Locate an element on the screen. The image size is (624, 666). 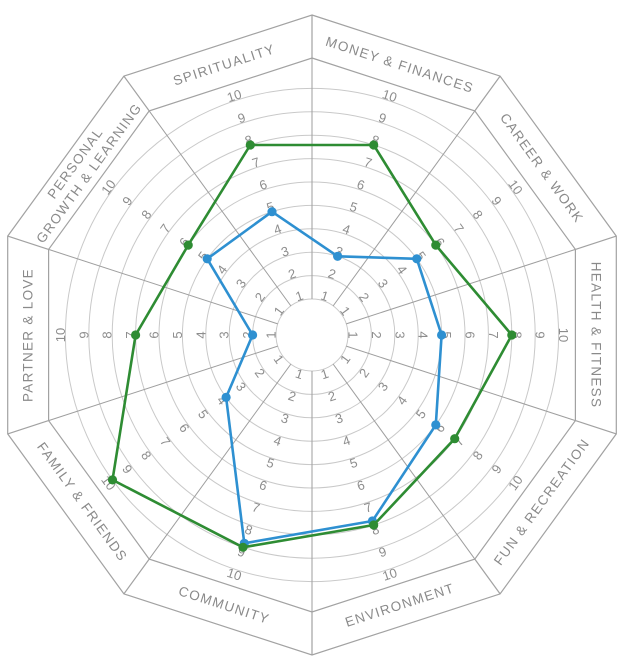
tick-label-environment-4: 4 is located at coordinates (347, 441).